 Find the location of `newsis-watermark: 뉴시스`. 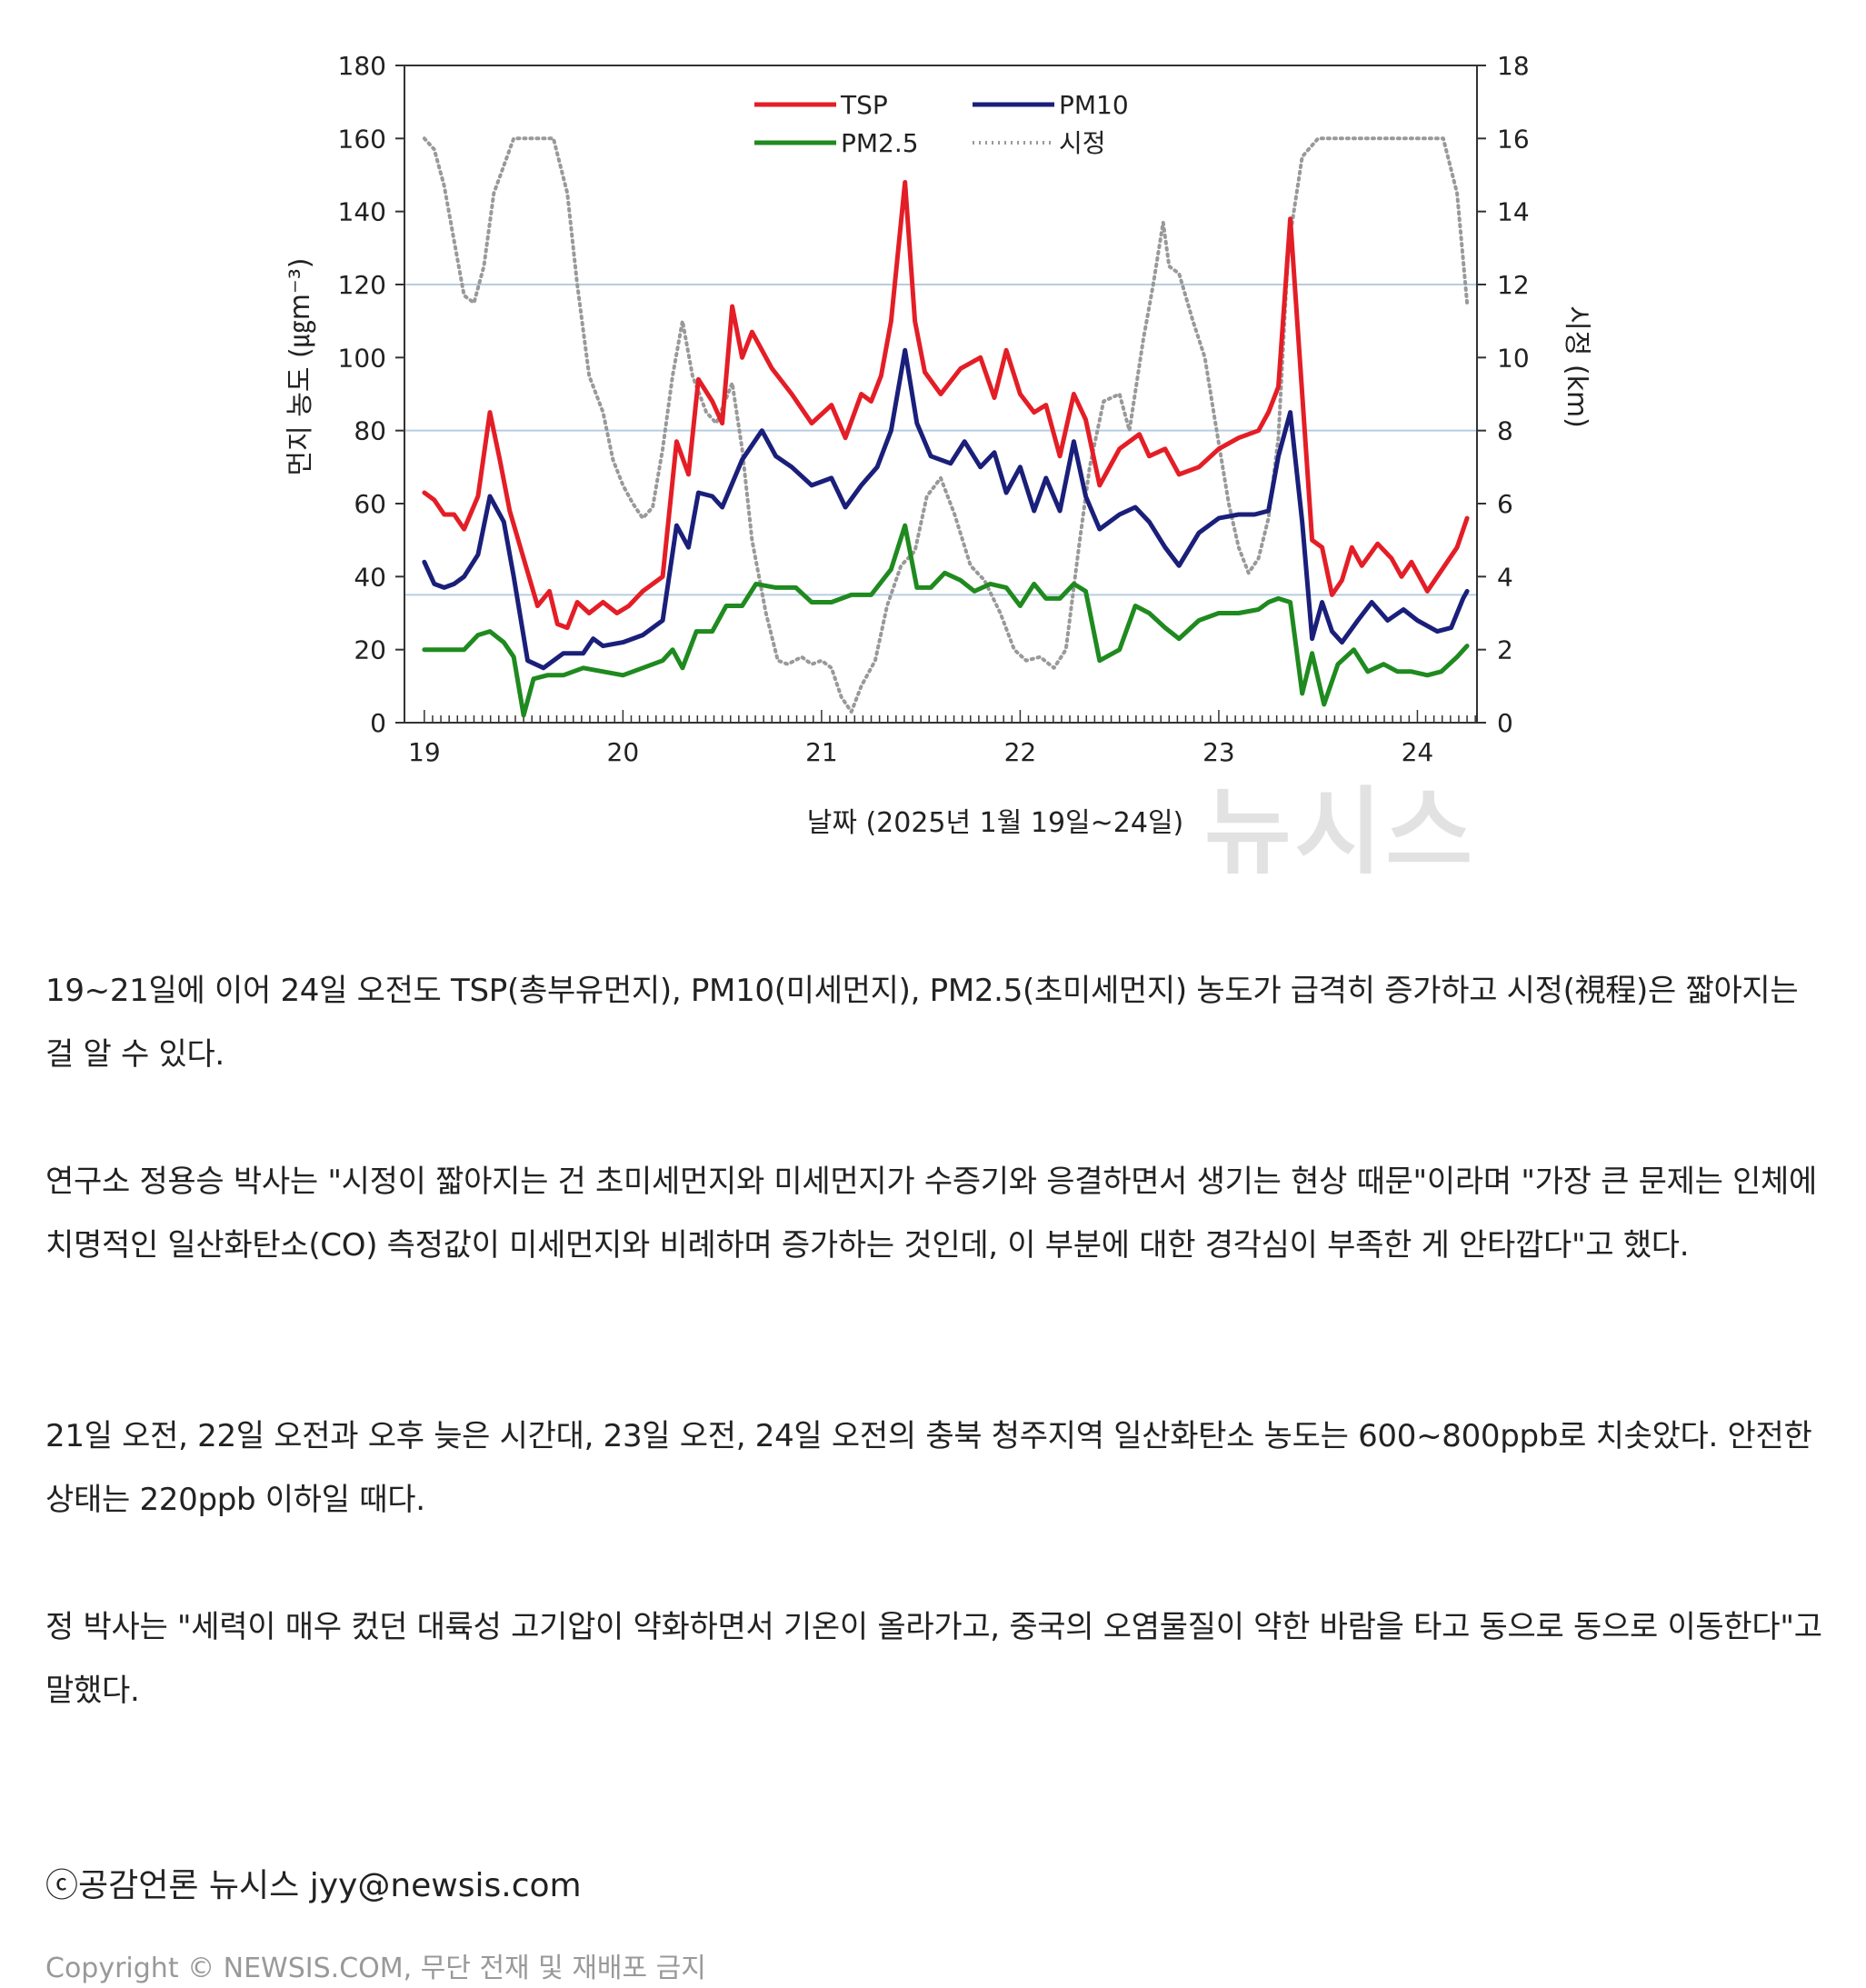

newsis-watermark: 뉴시스 is located at coordinates (1340, 831).